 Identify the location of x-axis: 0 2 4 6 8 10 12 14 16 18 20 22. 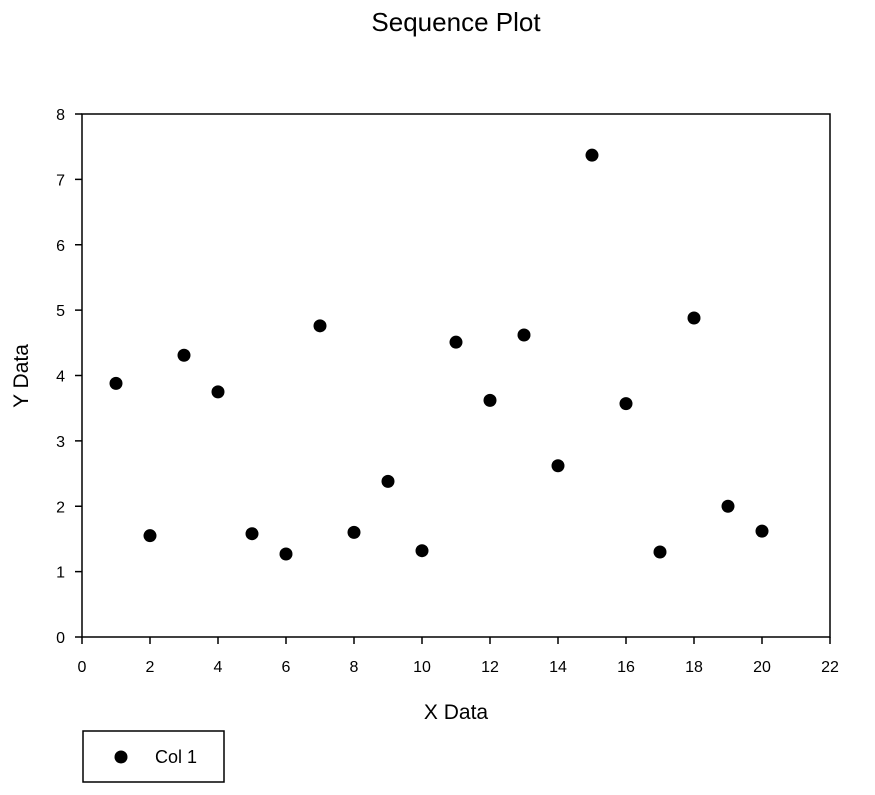
(458, 656).